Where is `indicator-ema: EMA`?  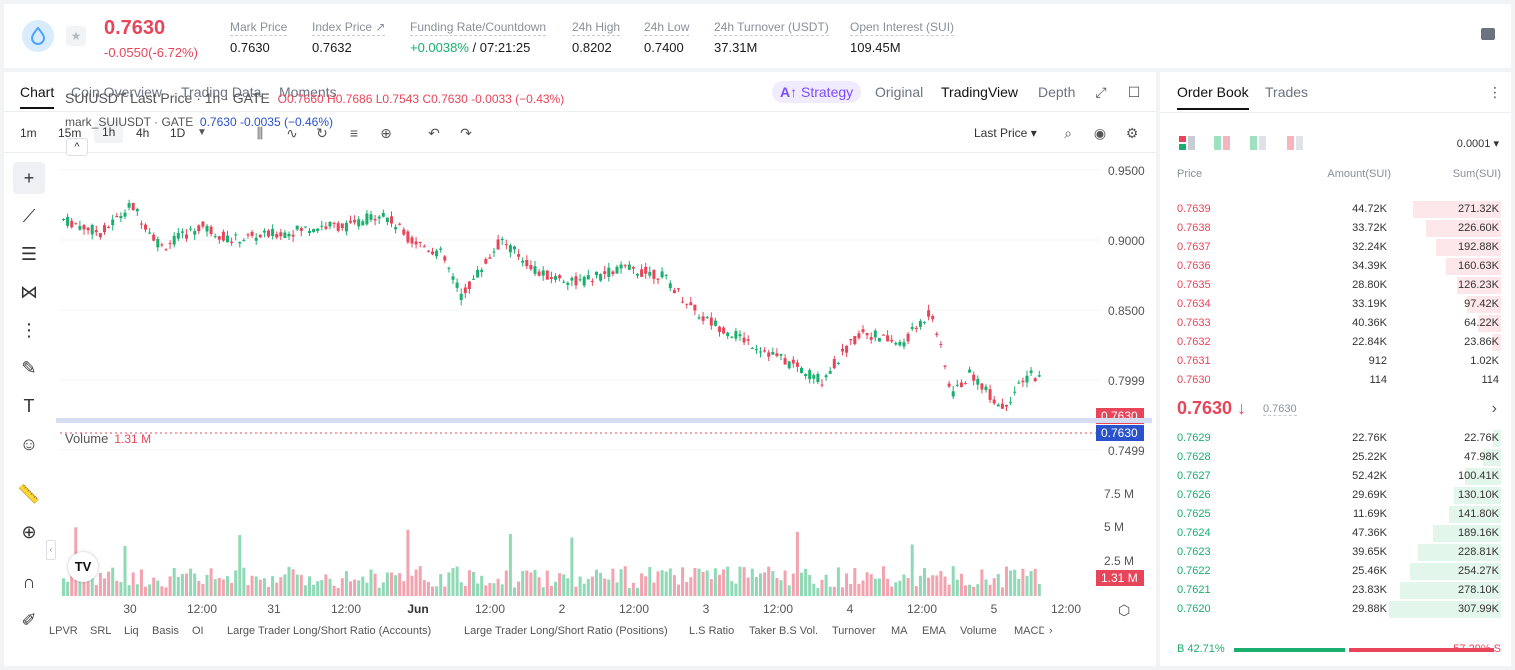 indicator-ema: EMA is located at coordinates (934, 631).